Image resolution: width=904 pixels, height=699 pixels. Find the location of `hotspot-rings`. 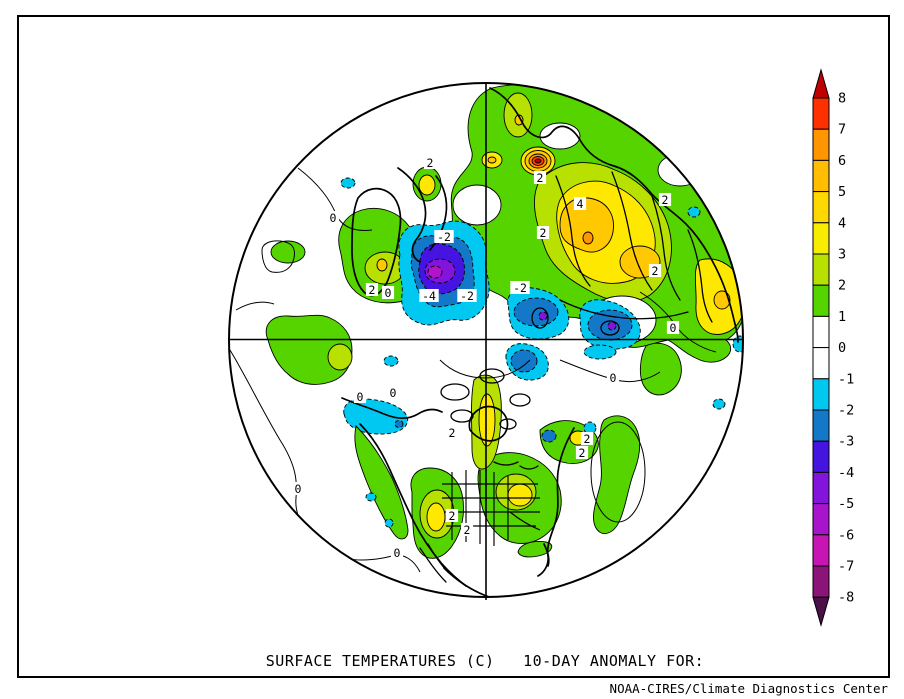

hotspot-rings is located at coordinates (538, 161).